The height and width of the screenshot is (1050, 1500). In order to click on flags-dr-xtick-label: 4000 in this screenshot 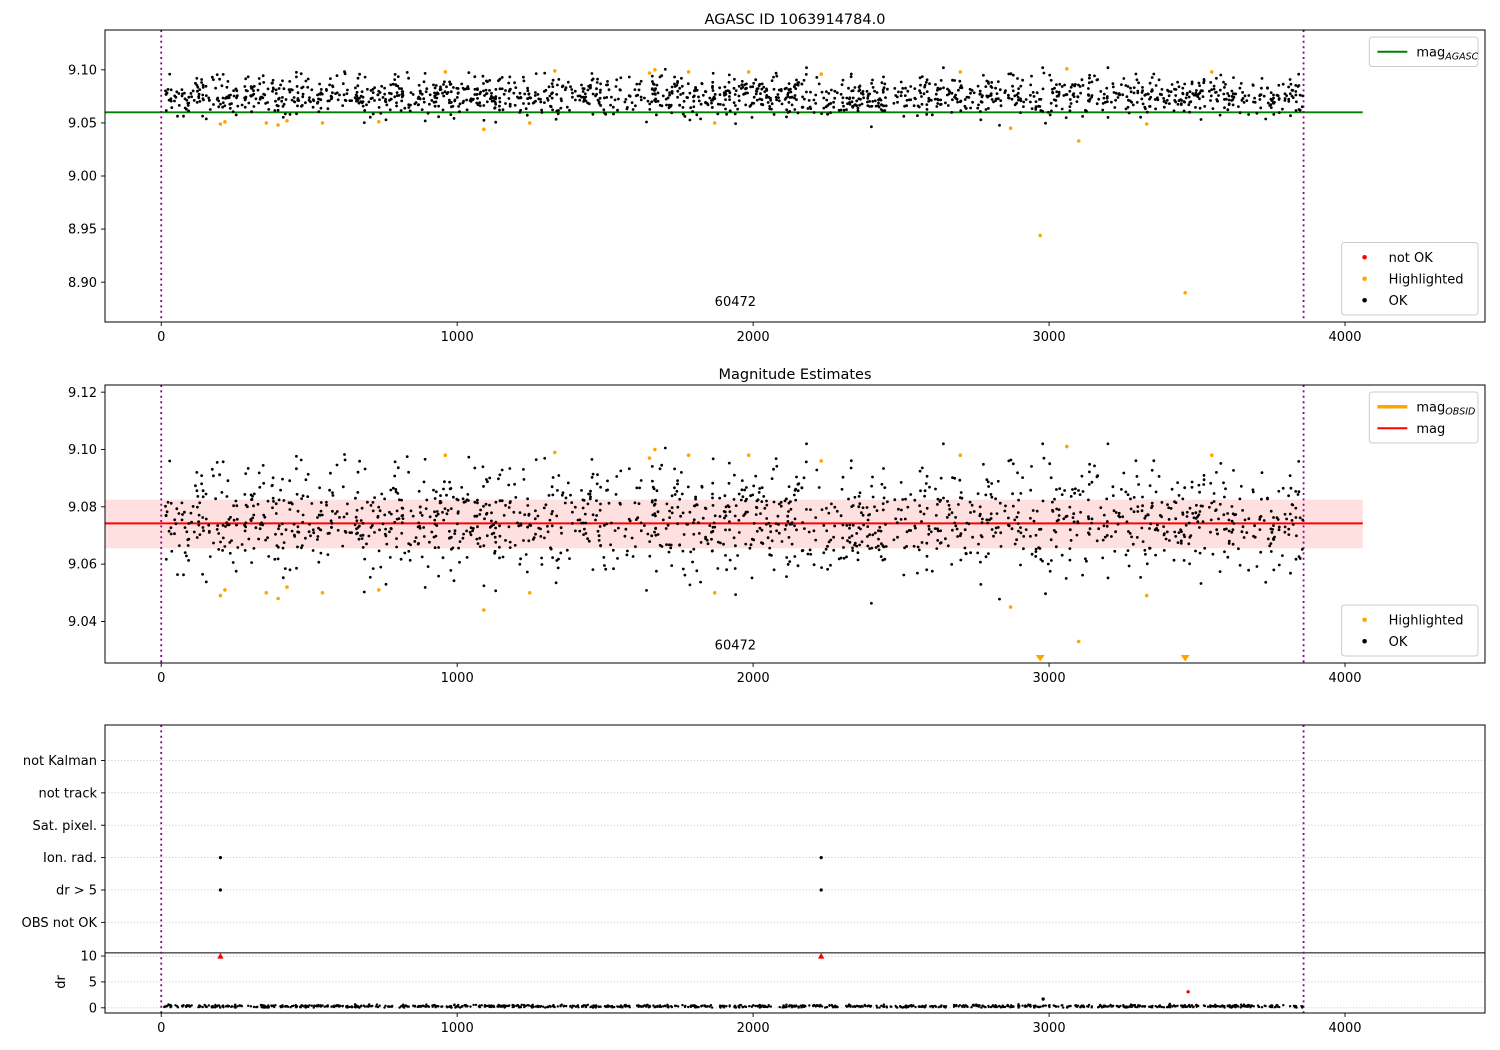, I will do `click(1344, 1028)`.